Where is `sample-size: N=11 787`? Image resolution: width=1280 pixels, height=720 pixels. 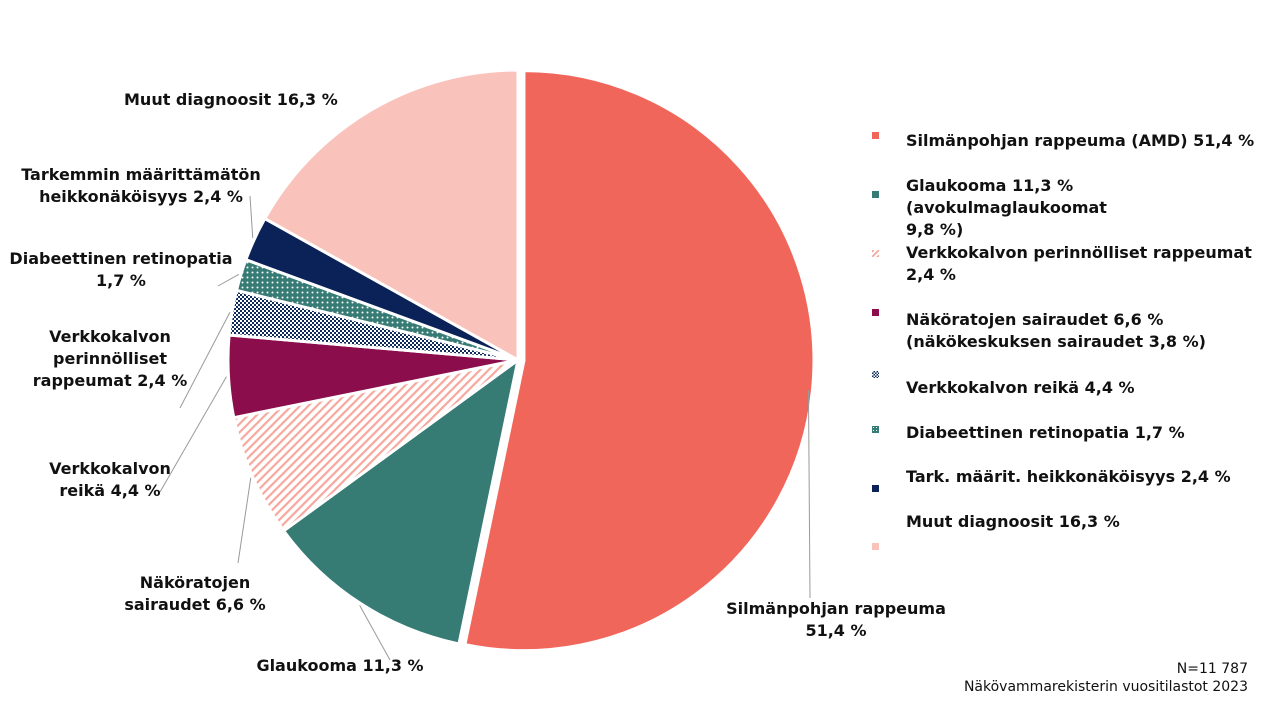 sample-size: N=11 787 is located at coordinates (1212, 669).